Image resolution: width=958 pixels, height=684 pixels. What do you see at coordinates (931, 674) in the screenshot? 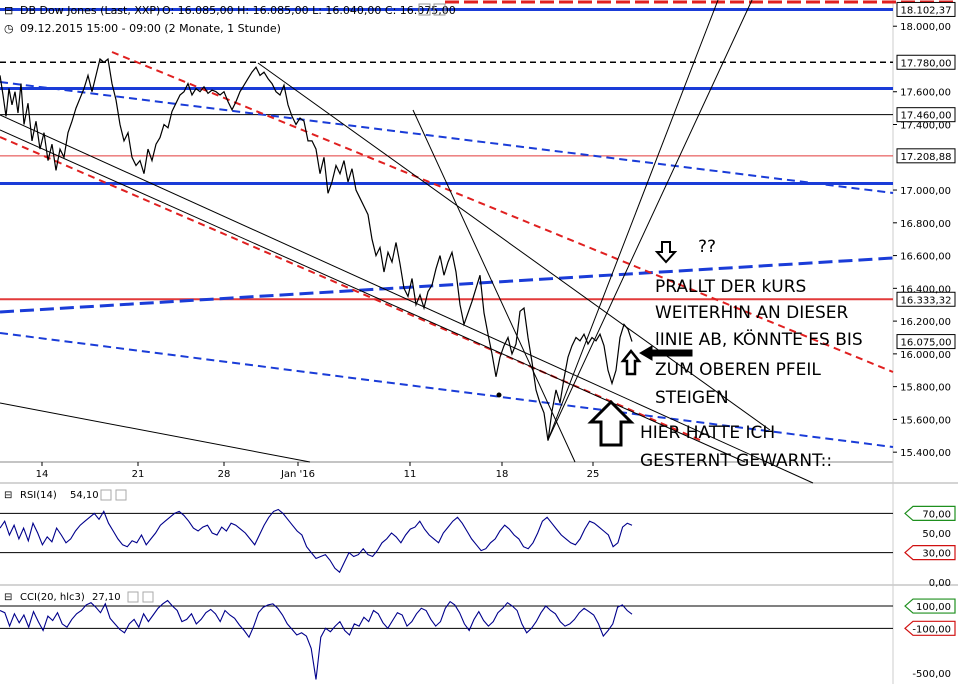
I see `cci-tick-label-2: -500,00` at bounding box center [931, 674].